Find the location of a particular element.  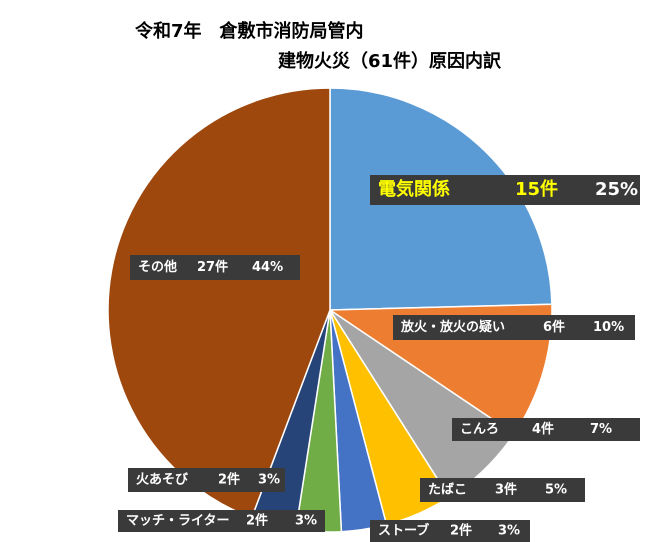

label-category: 火あそび is located at coordinates (162, 480).